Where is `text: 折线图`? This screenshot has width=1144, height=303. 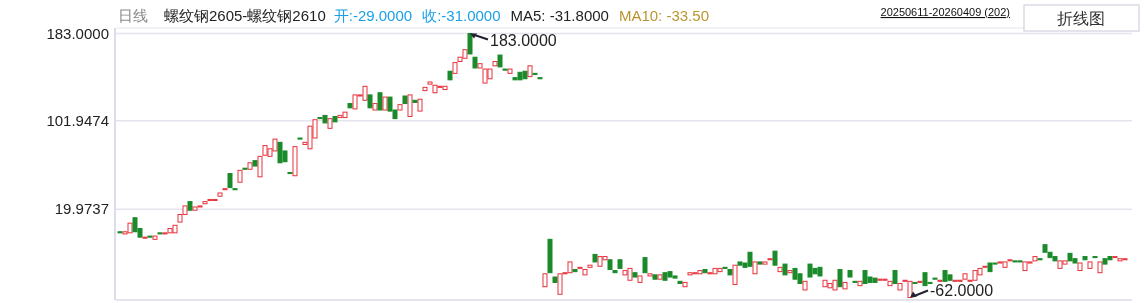 text: 折线图 is located at coordinates (1081, 18).